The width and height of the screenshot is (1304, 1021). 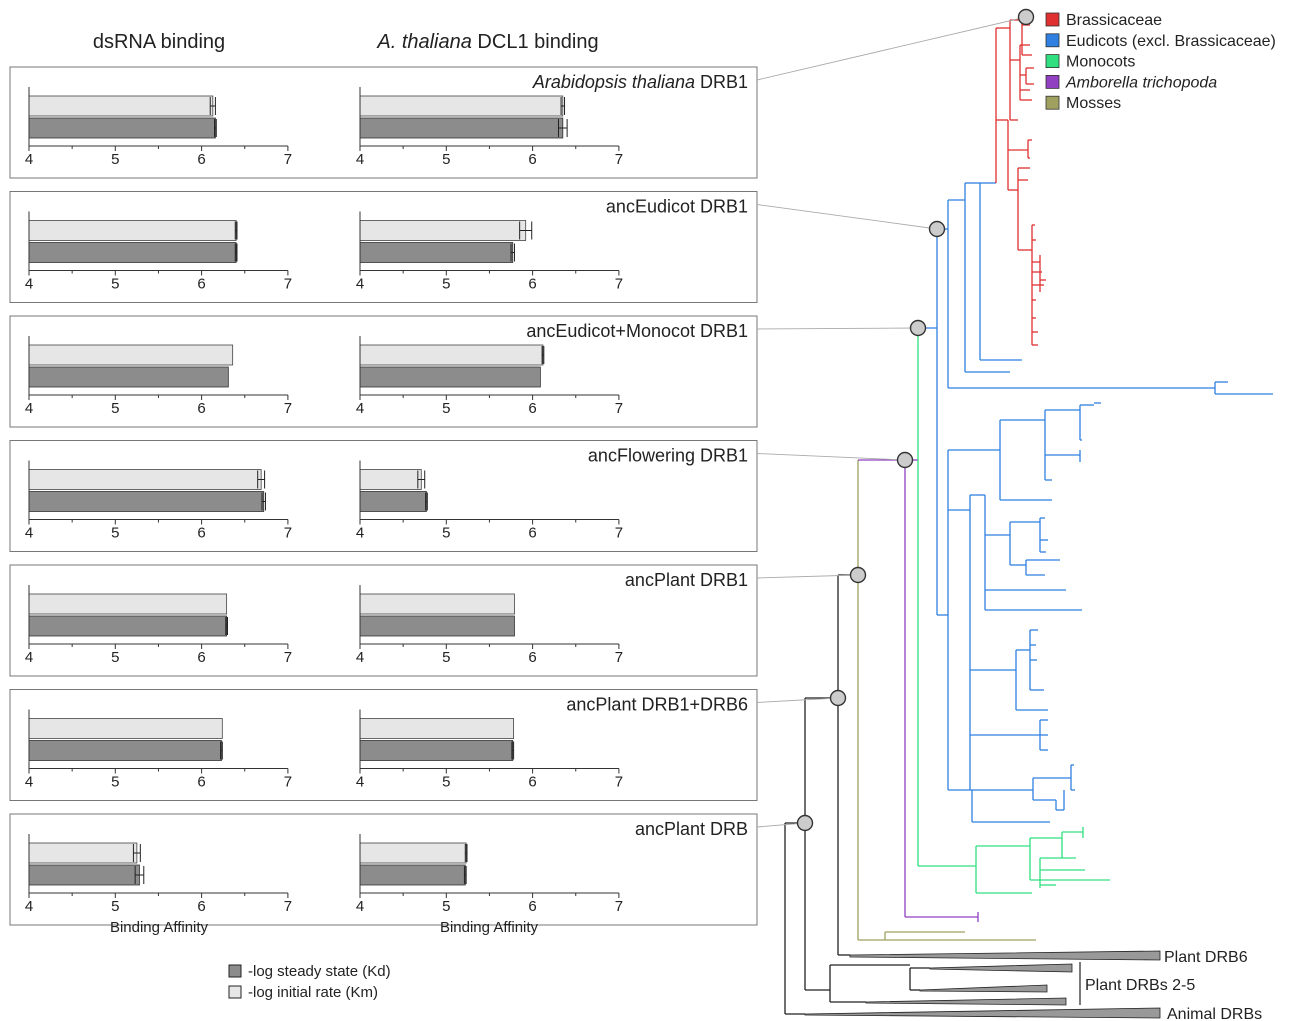 What do you see at coordinates (1005, 955) in the screenshot?
I see `plant-drb6-wedge` at bounding box center [1005, 955].